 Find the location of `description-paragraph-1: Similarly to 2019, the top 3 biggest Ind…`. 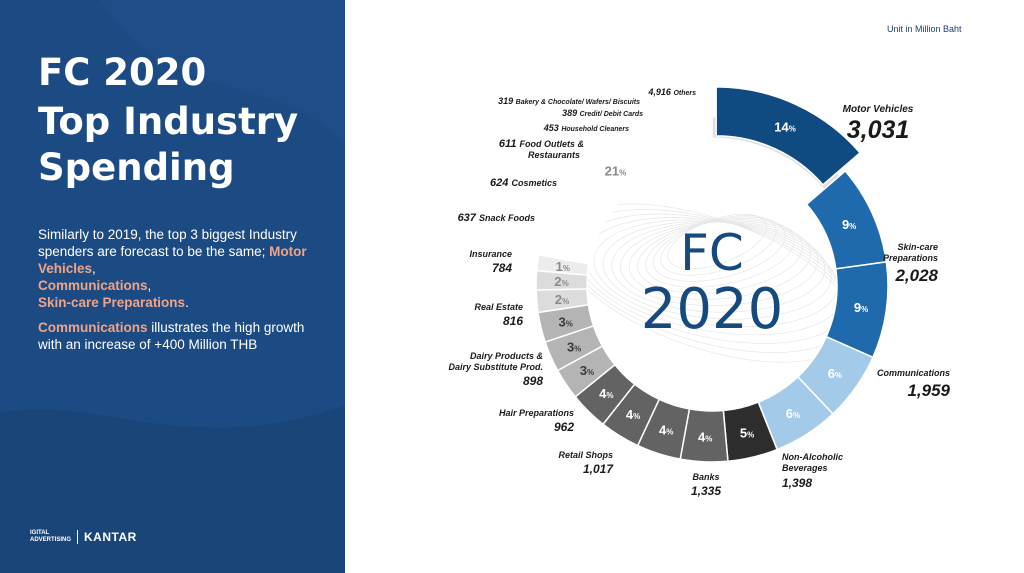

description-paragraph-1: Similarly to 2019, the top 3 biggest Ind… is located at coordinates (183, 268).